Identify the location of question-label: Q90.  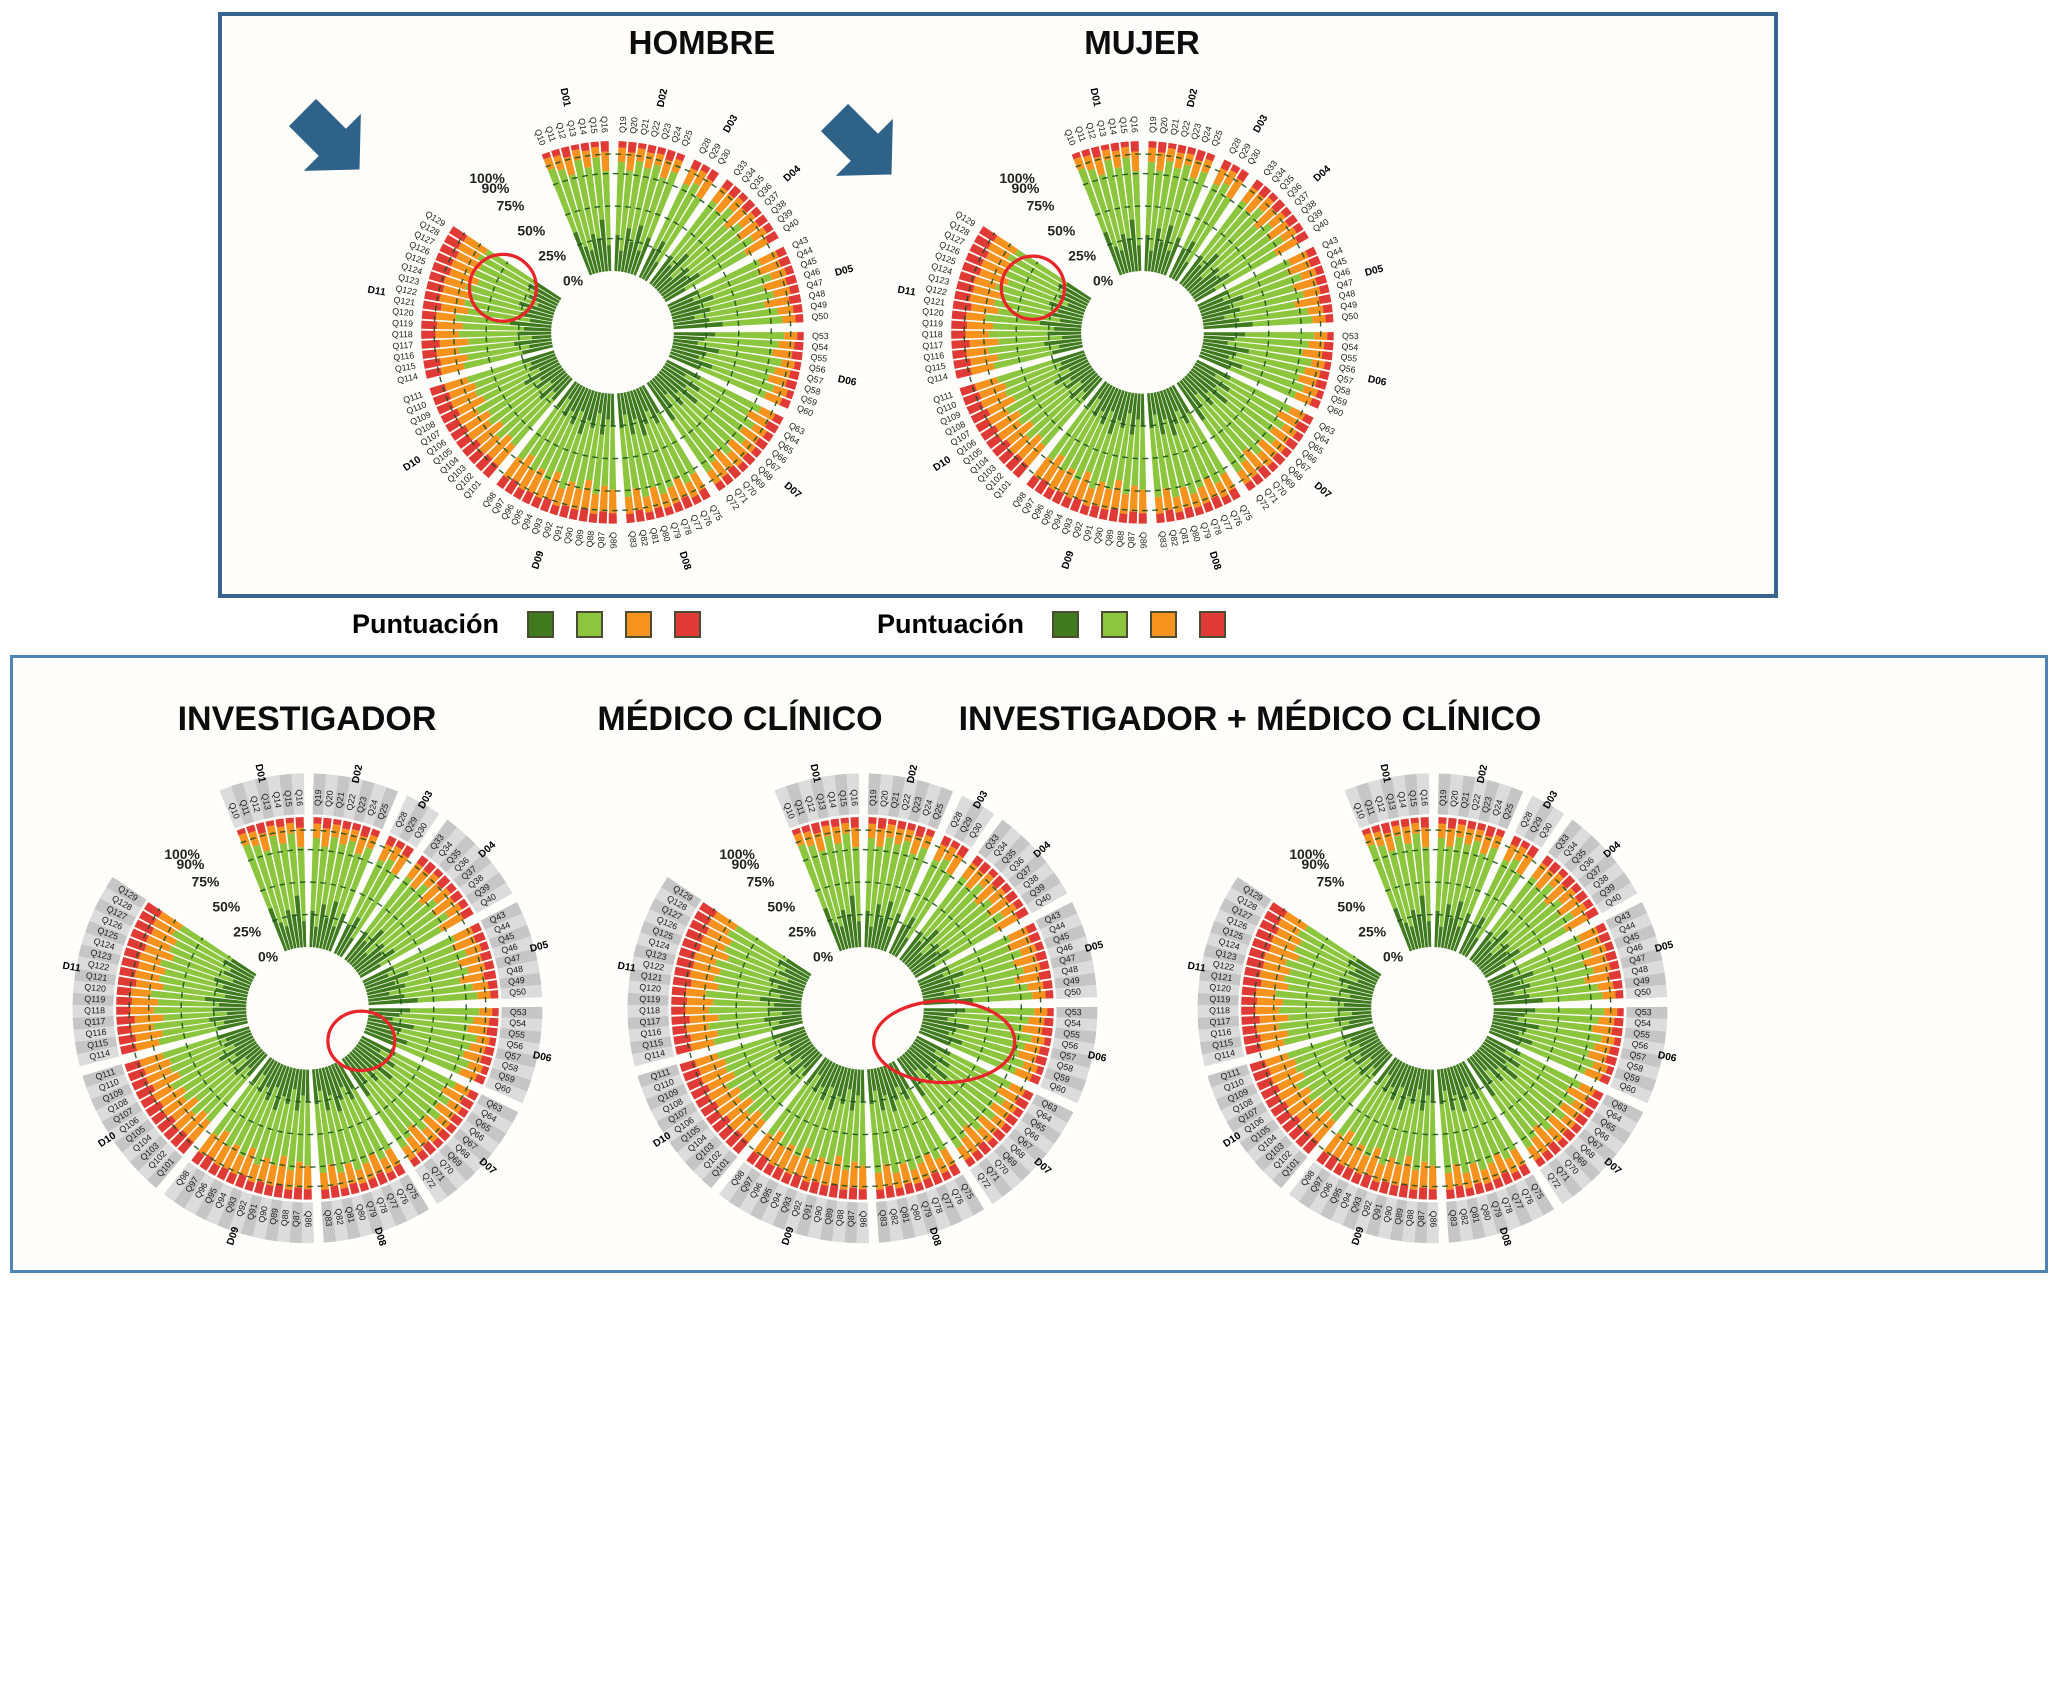
(1098, 535).